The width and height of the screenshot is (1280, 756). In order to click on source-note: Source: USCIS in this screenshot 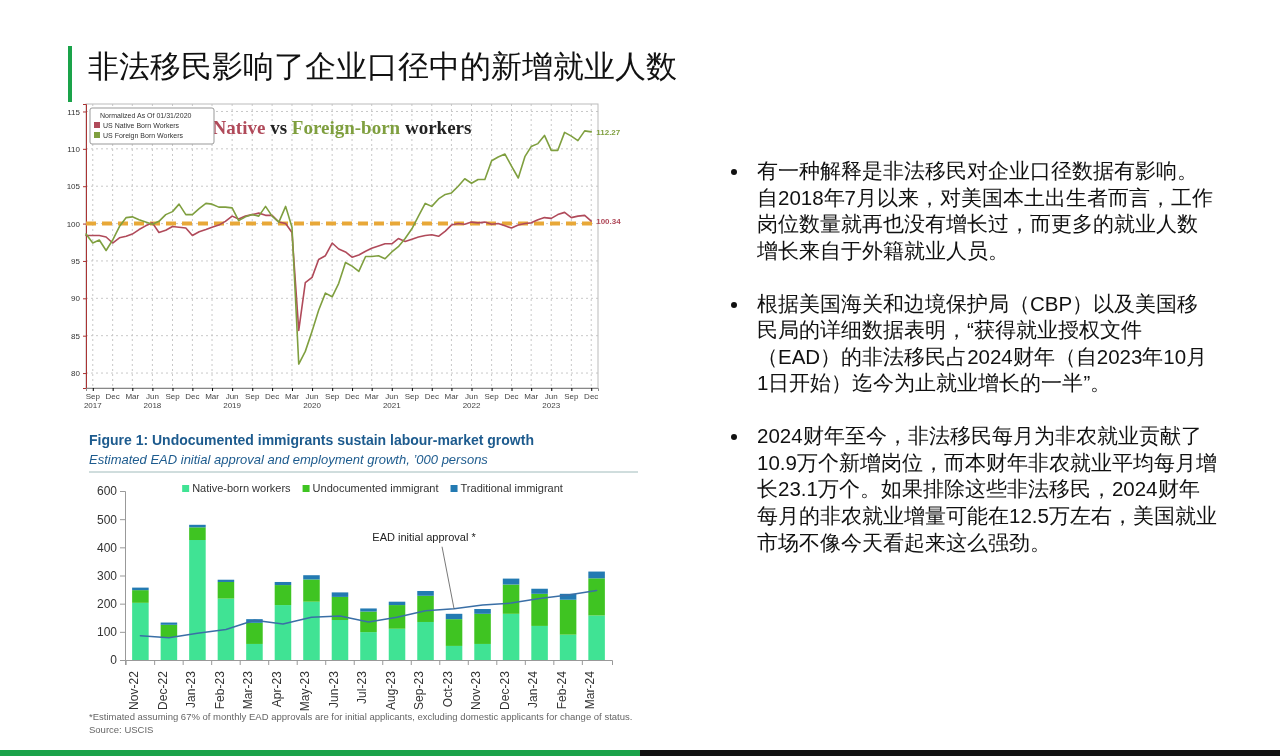, I will do `click(121, 729)`.